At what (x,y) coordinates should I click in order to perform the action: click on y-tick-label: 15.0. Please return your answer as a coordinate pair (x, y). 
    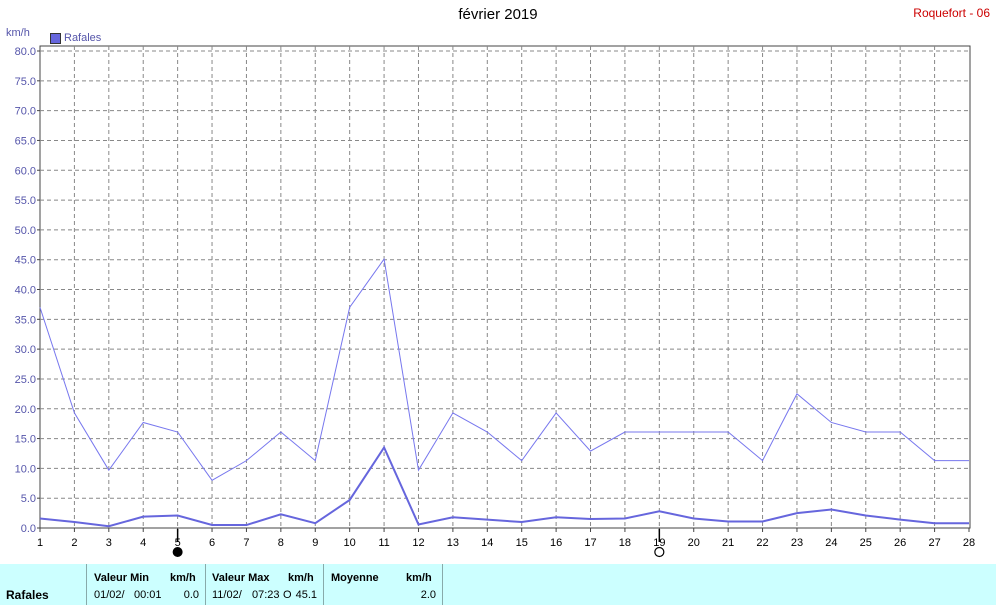
    Looking at the image, I should click on (25, 440).